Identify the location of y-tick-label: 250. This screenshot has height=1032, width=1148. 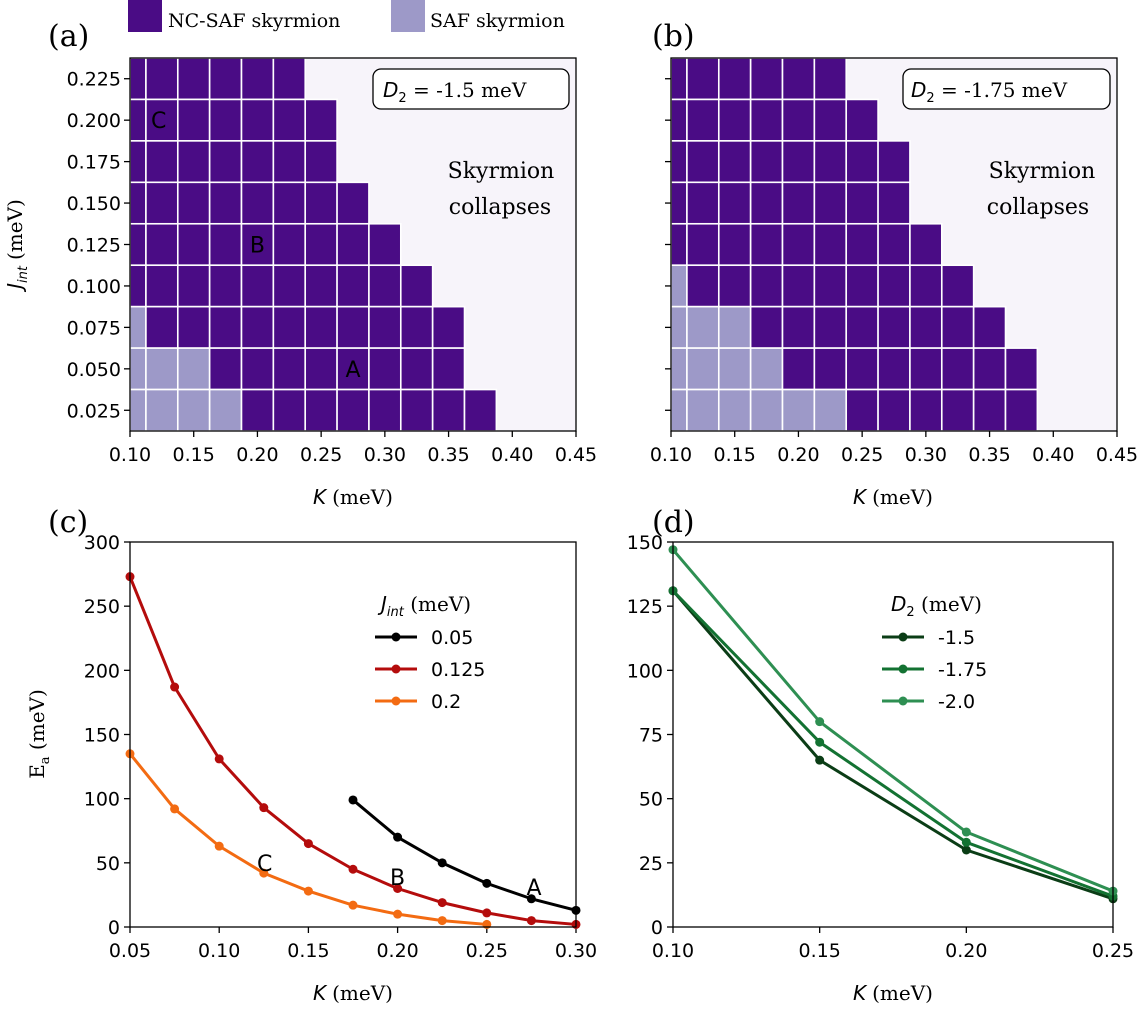
(102, 607).